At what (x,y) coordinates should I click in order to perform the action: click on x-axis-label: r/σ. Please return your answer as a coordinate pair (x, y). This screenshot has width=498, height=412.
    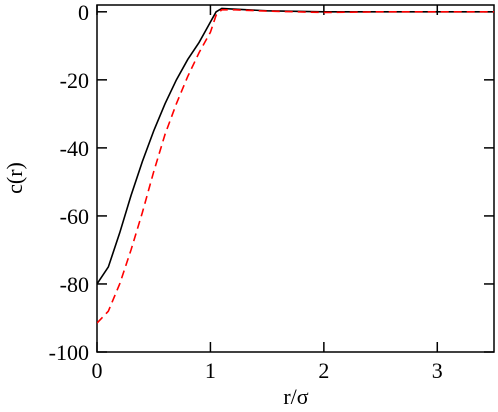
    Looking at the image, I should click on (295, 396).